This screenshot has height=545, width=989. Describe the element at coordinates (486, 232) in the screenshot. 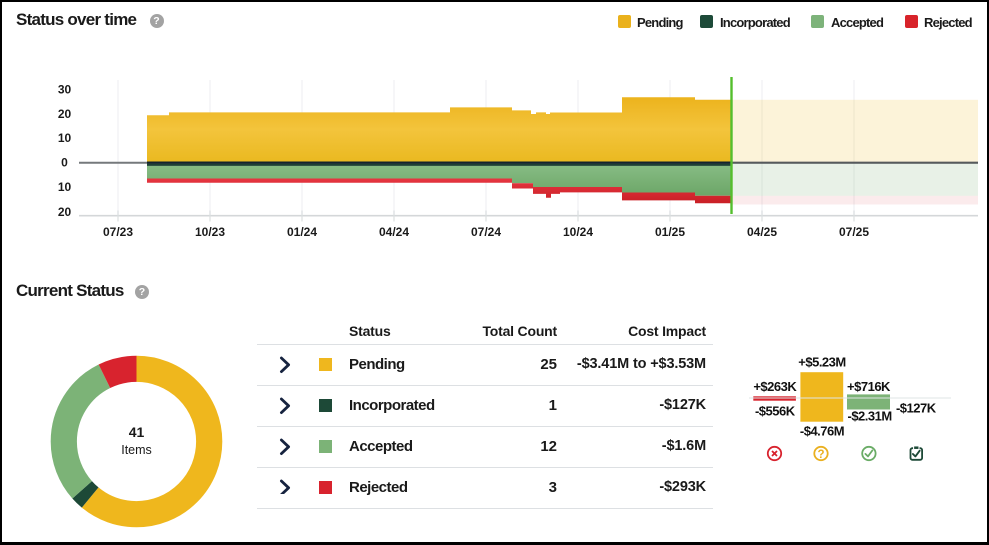

I see `svg-text: 07/24` at that location.